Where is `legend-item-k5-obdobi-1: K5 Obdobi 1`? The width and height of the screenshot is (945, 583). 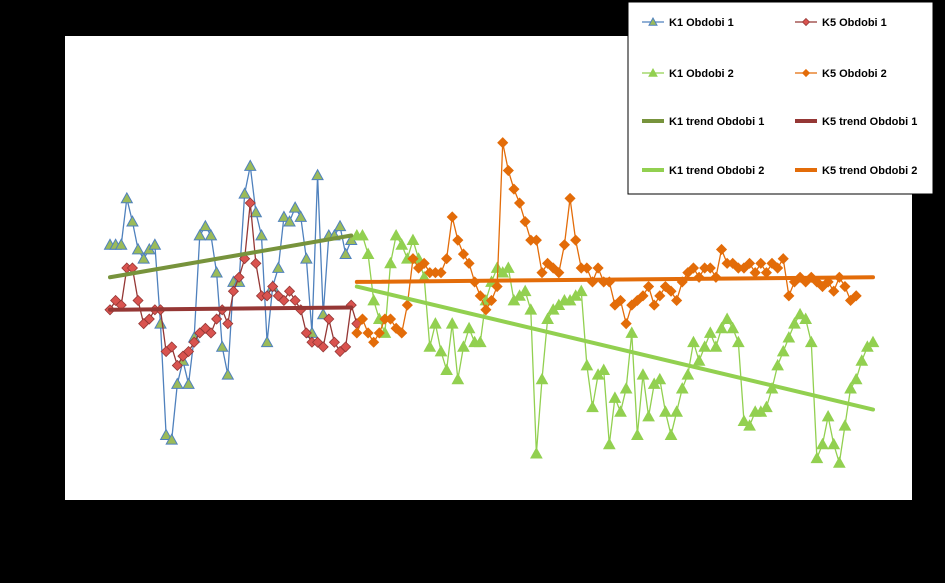
legend-item-k5-obdobi-1: K5 Obdobi 1 is located at coordinates (841, 23).